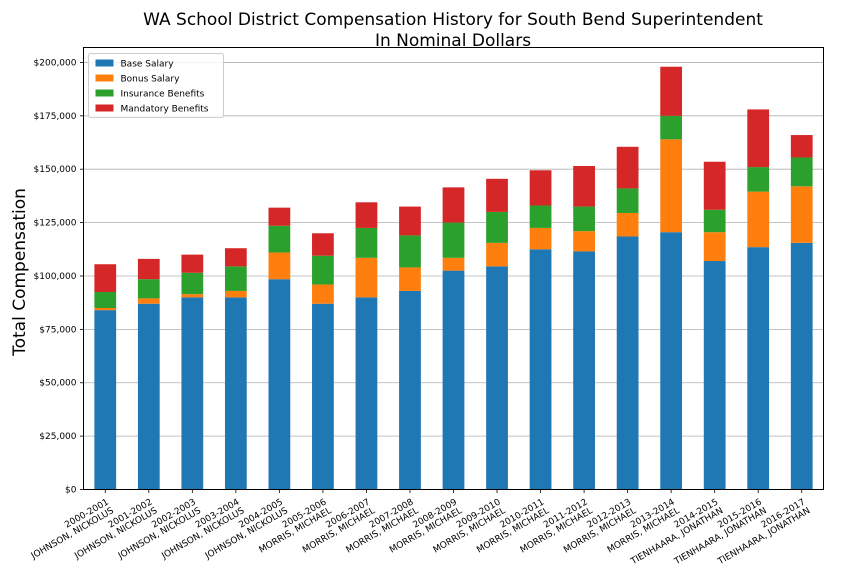  Describe the element at coordinates (453, 41) in the screenshot. I see `chart-subtitle: In Nominal Dollars` at that location.